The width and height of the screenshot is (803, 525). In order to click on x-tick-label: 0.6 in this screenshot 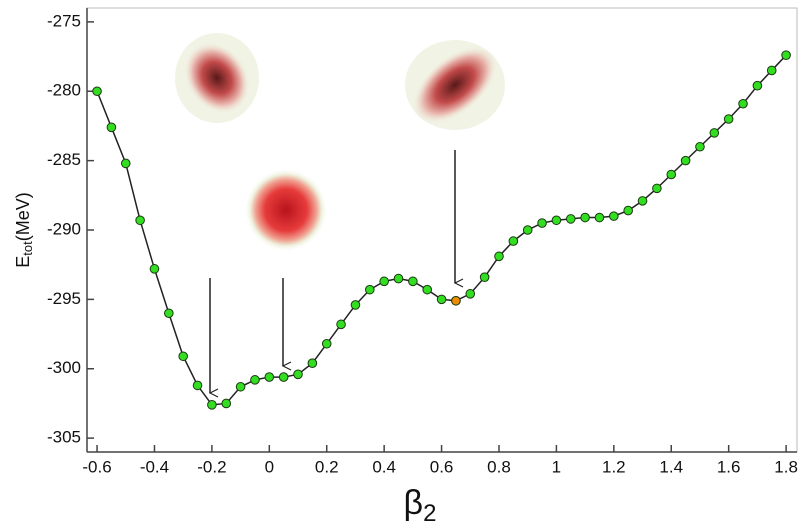, I will do `click(442, 466)`.